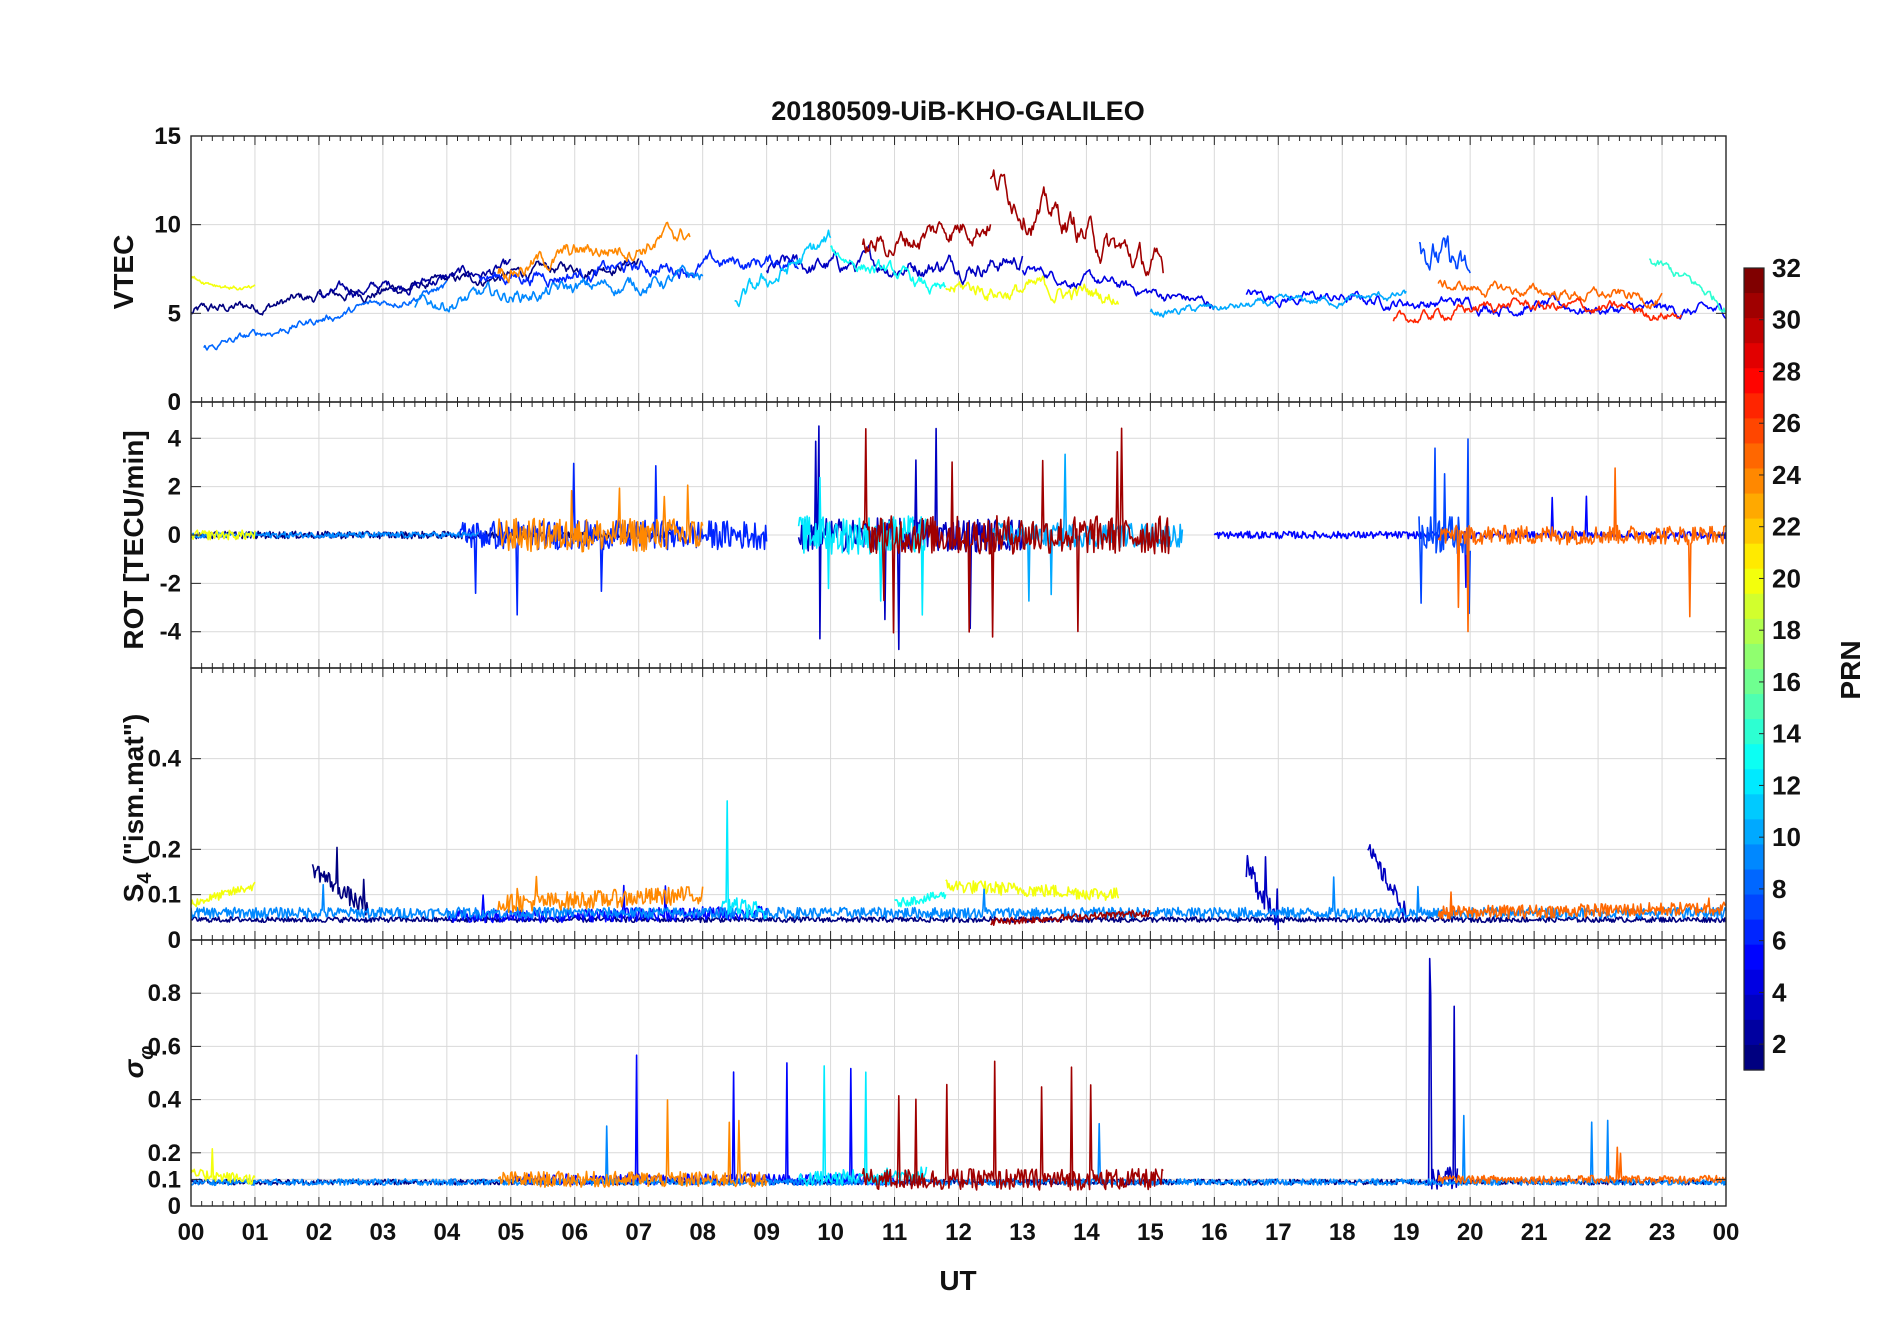  I want to click on x-tick-label: 04, so click(446, 1232).